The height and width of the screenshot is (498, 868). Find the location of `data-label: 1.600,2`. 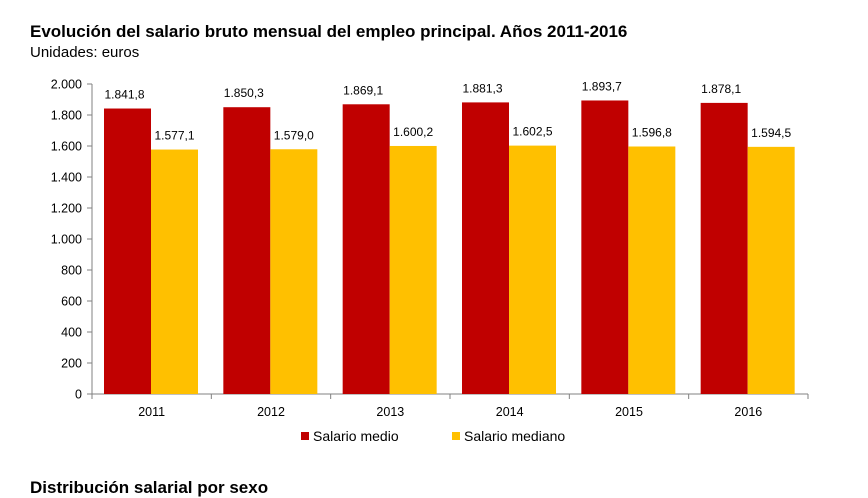

data-label: 1.600,2 is located at coordinates (413, 132).